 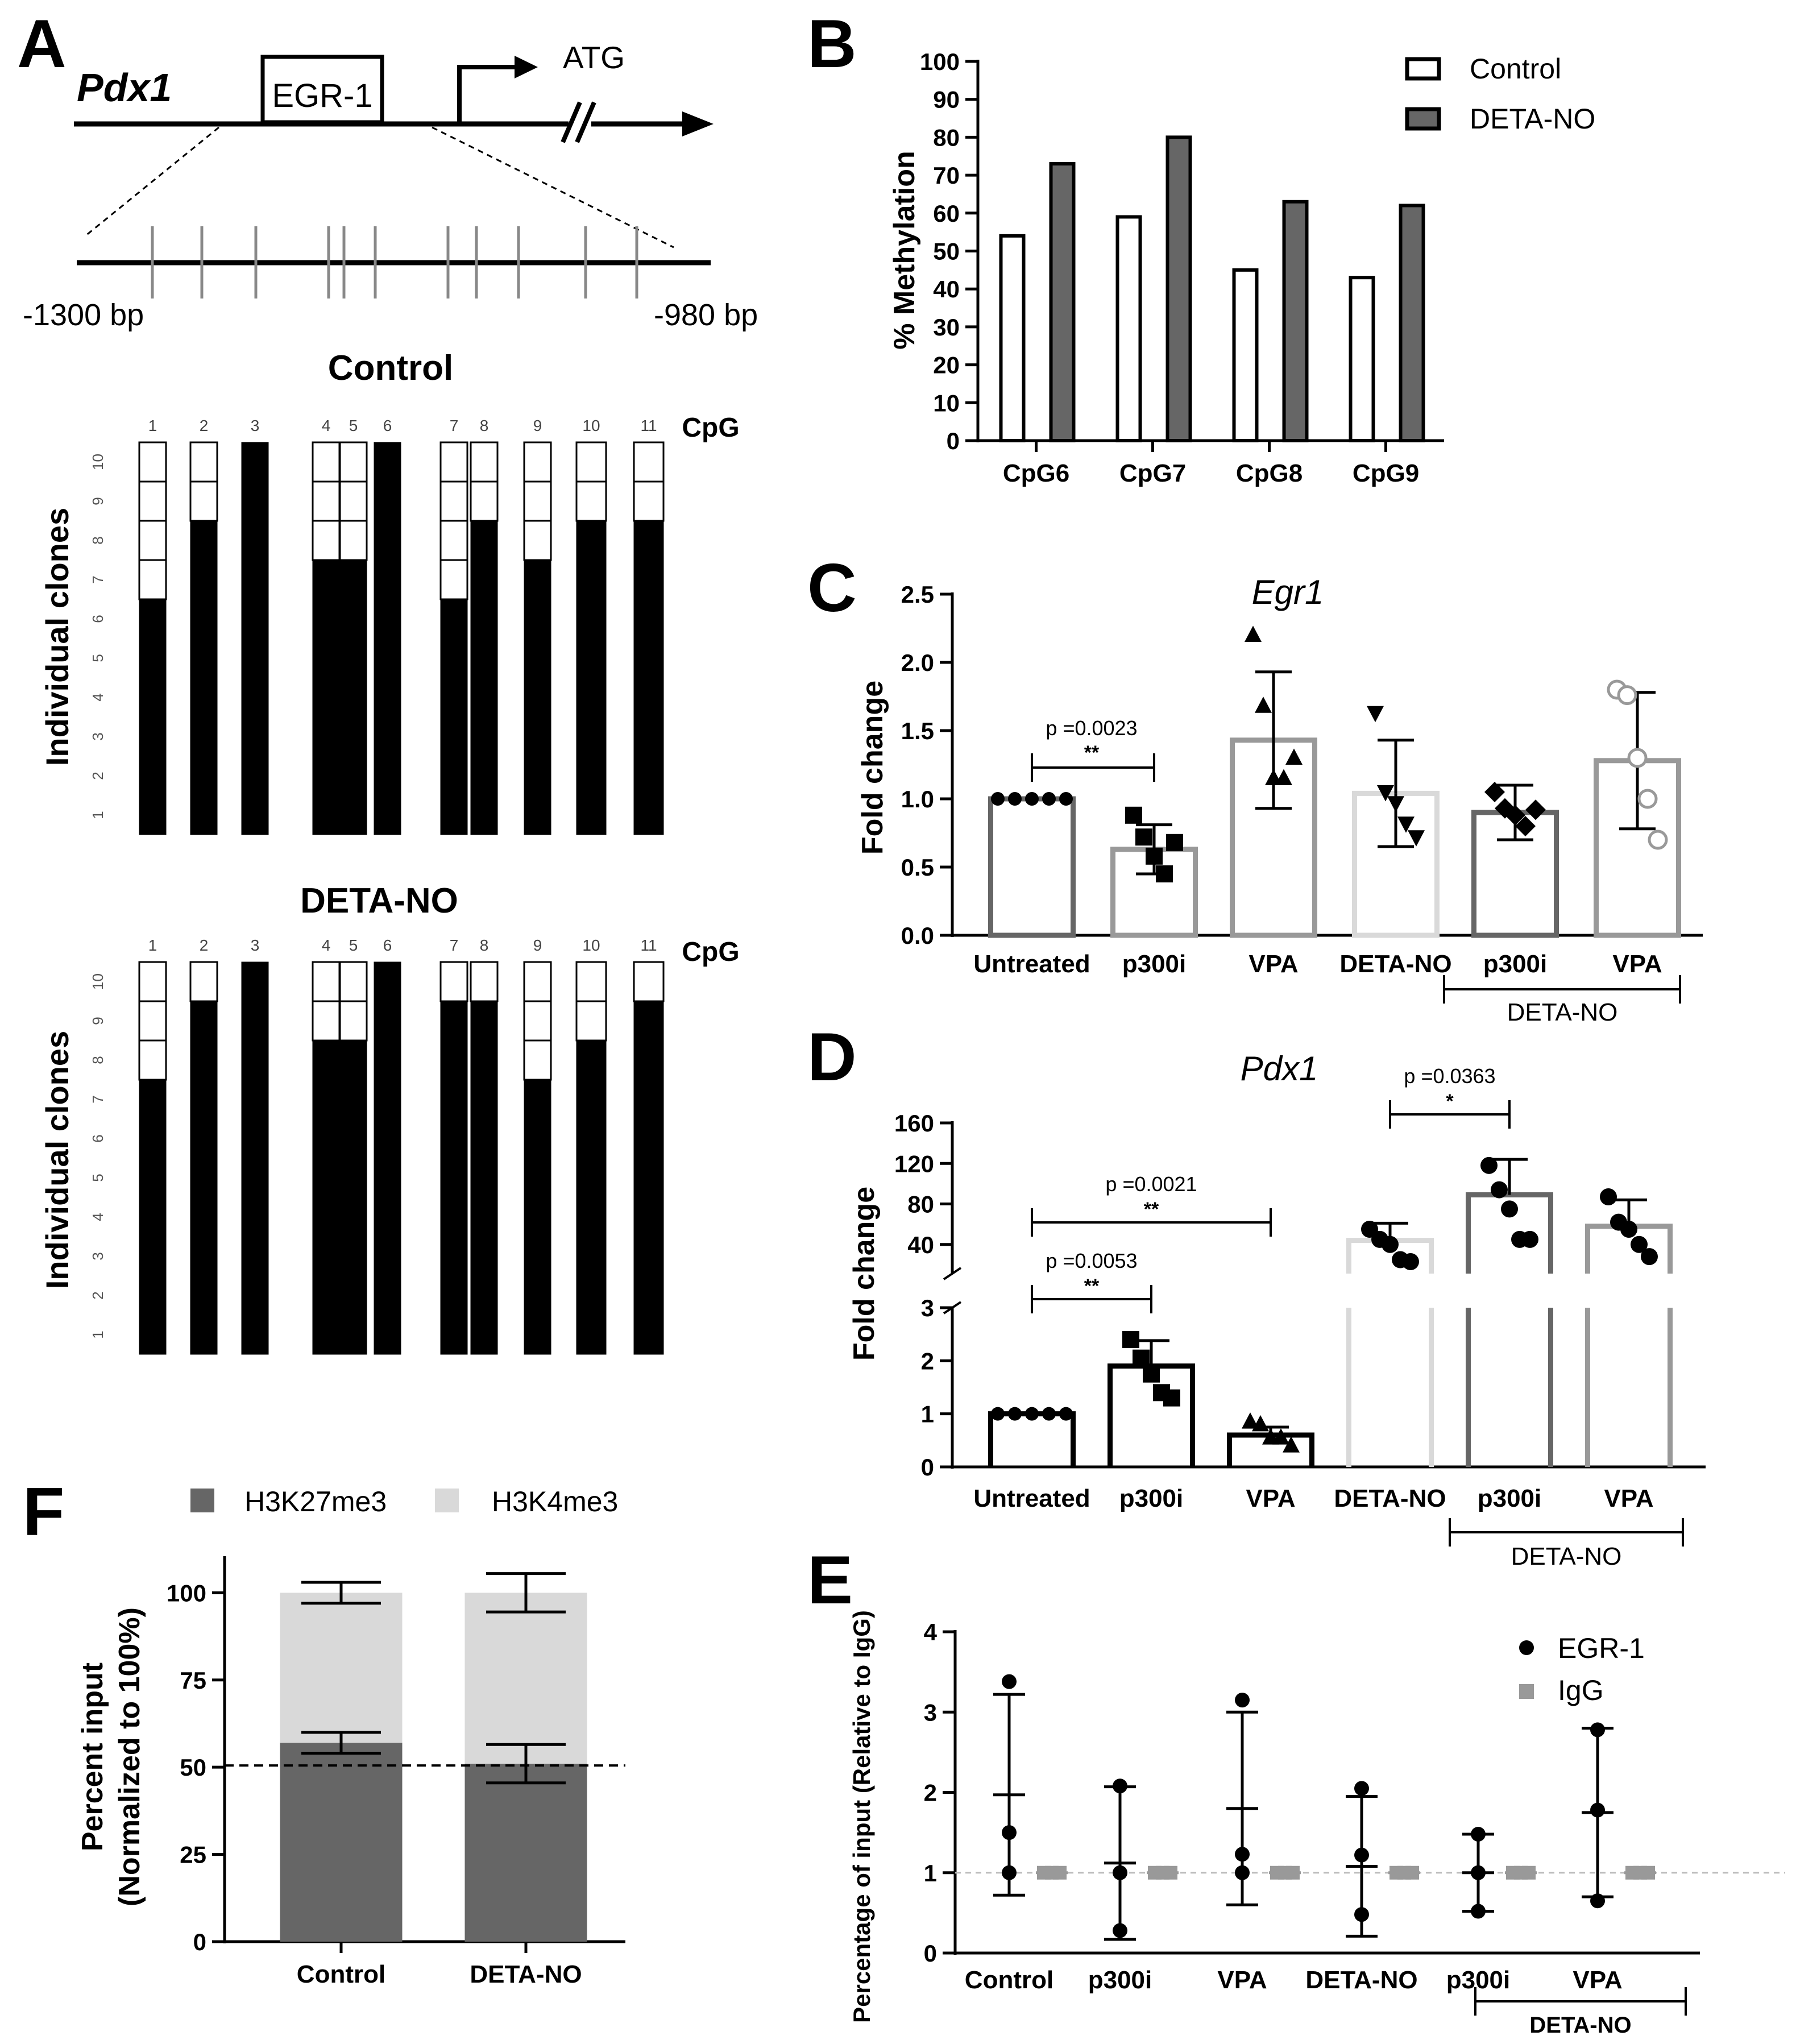 What do you see at coordinates (97, 776) in the screenshot?
I see `clone-number: 2` at bounding box center [97, 776].